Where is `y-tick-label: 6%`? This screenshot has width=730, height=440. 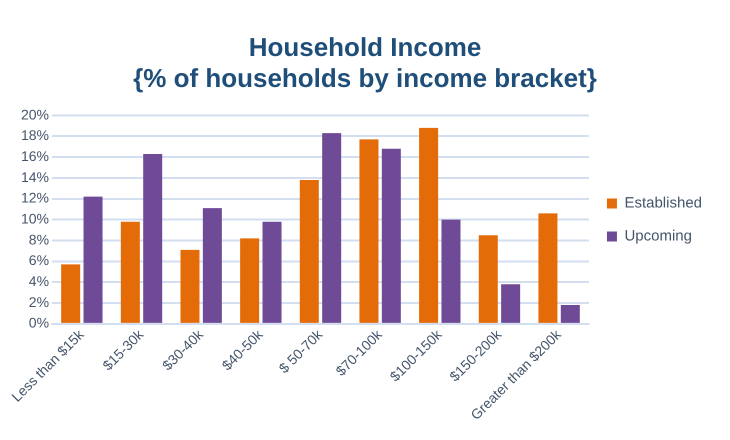 y-tick-label: 6% is located at coordinates (39, 260).